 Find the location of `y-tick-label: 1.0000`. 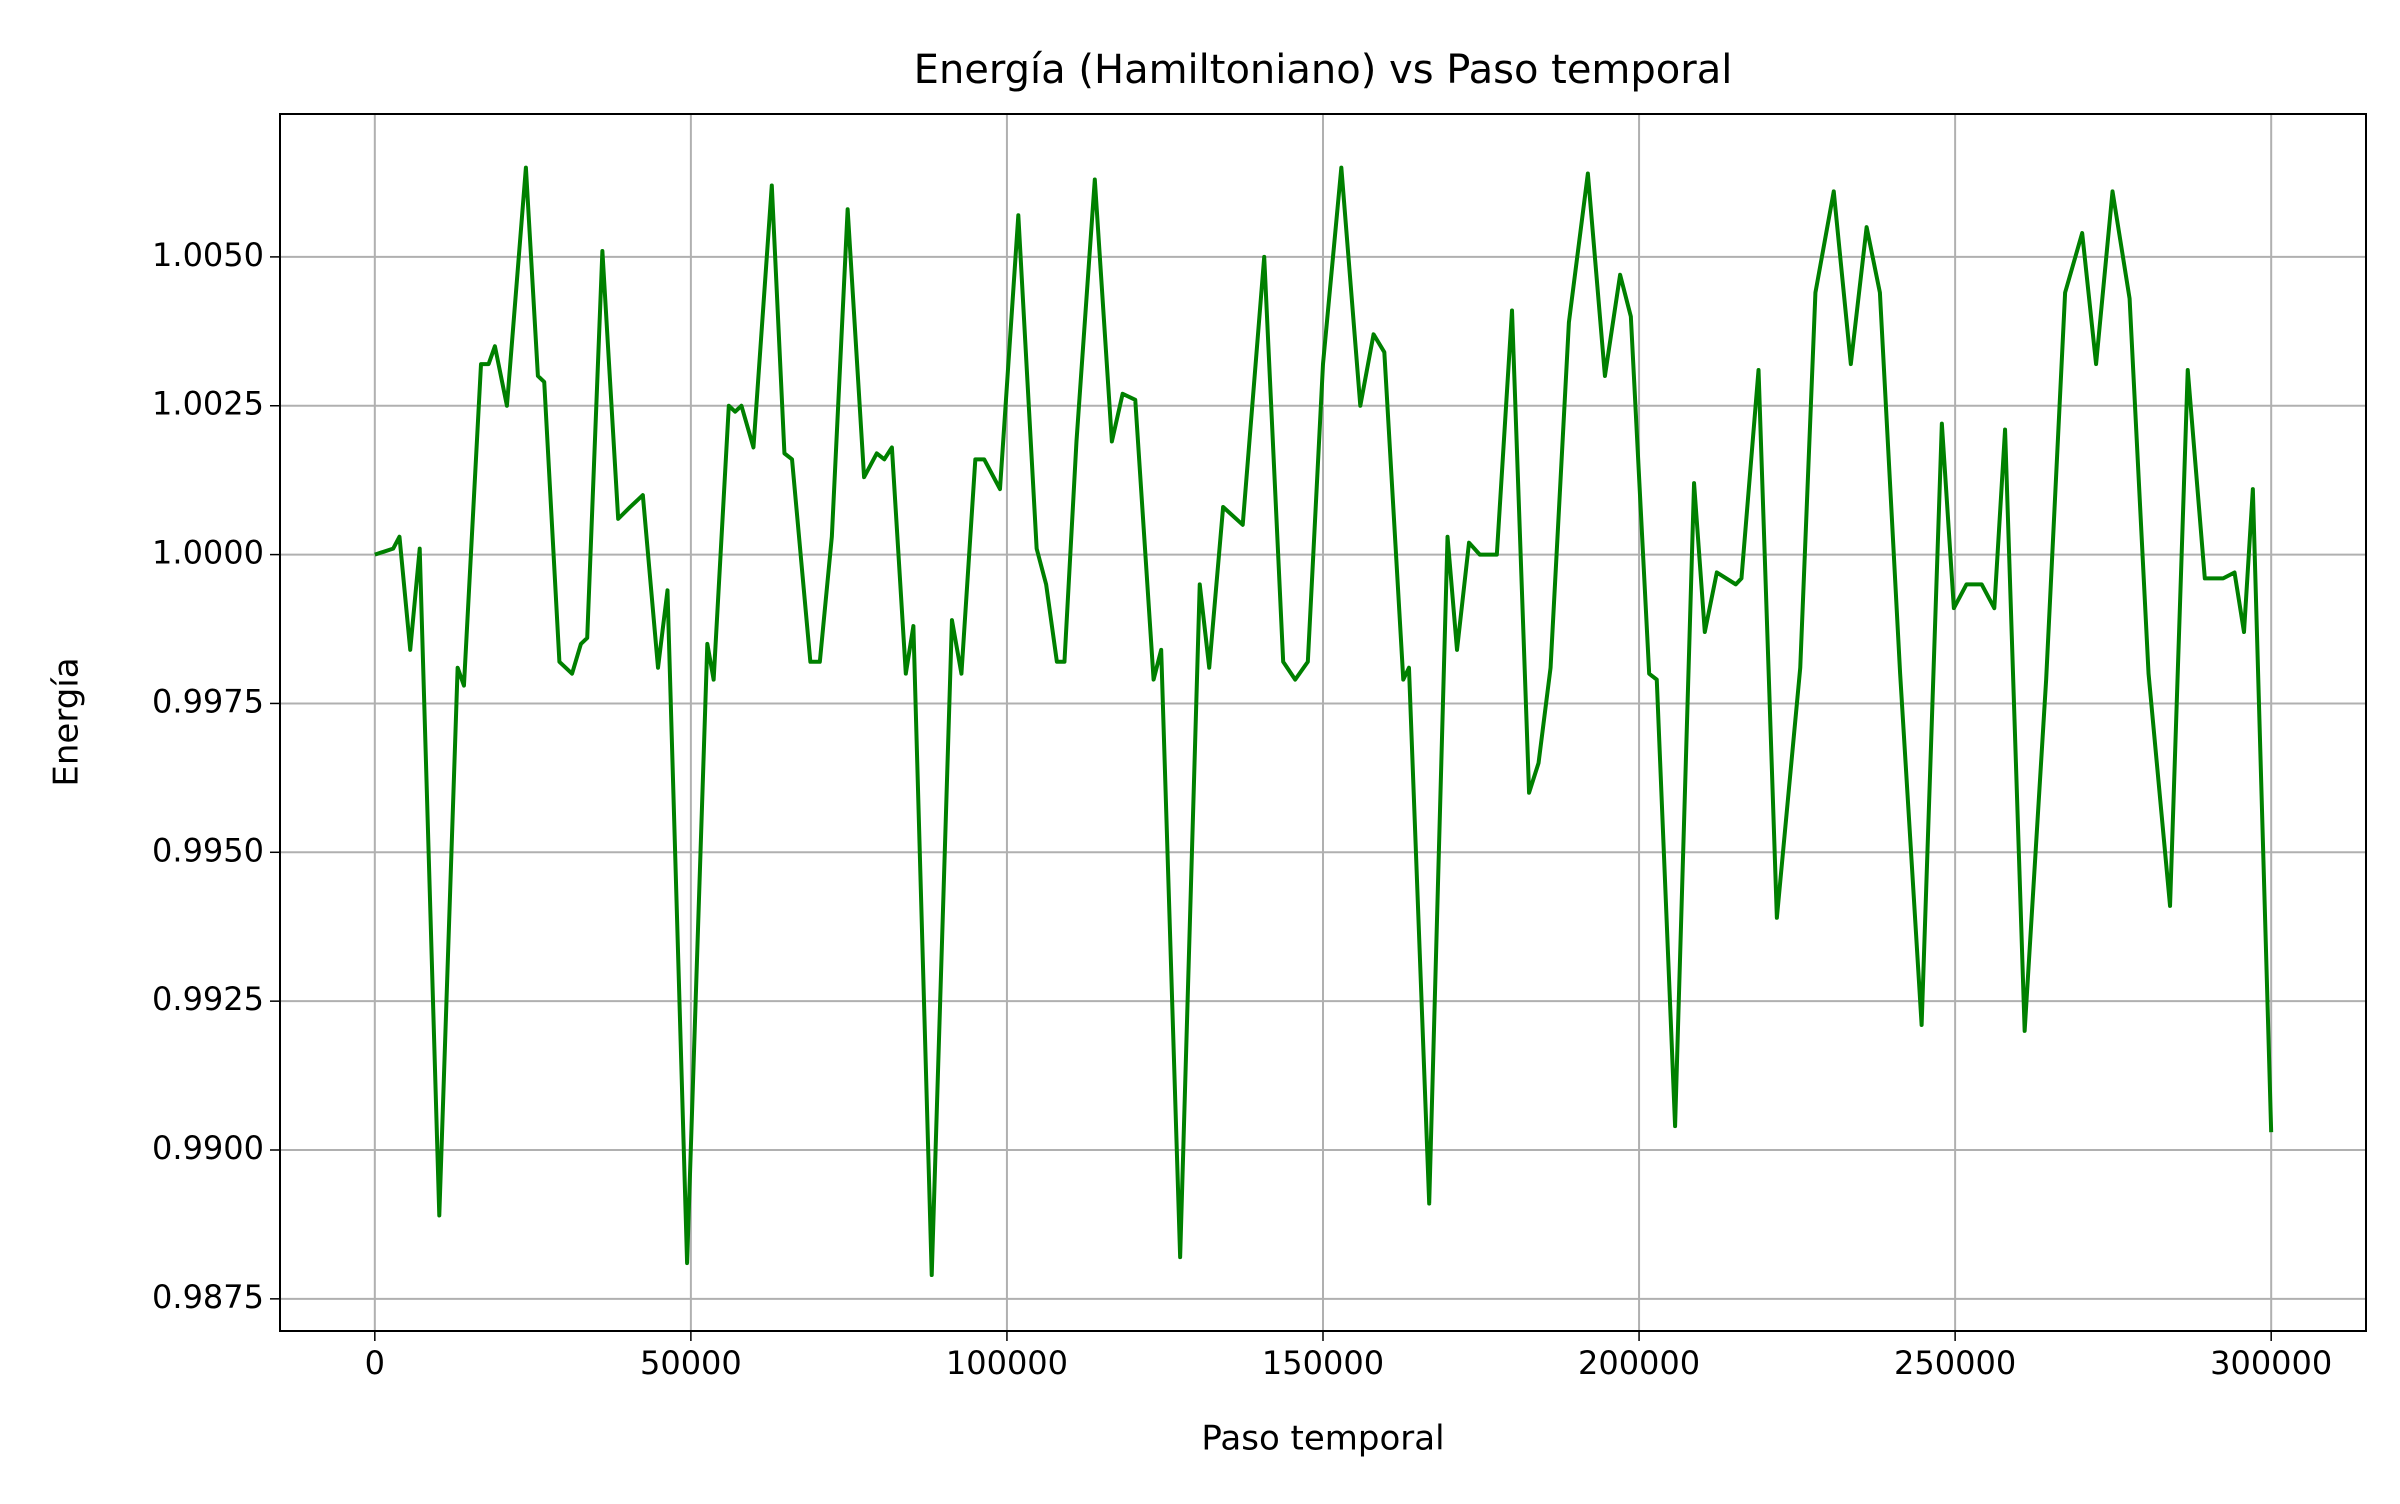

y-tick-label: 1.0000 is located at coordinates (208, 553).